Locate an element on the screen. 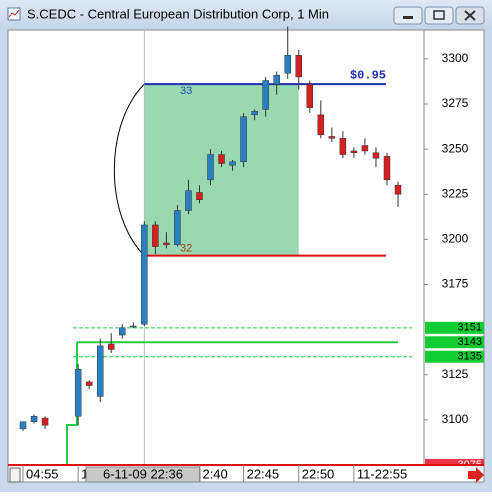  scroll-right-arrow is located at coordinates (476, 475).